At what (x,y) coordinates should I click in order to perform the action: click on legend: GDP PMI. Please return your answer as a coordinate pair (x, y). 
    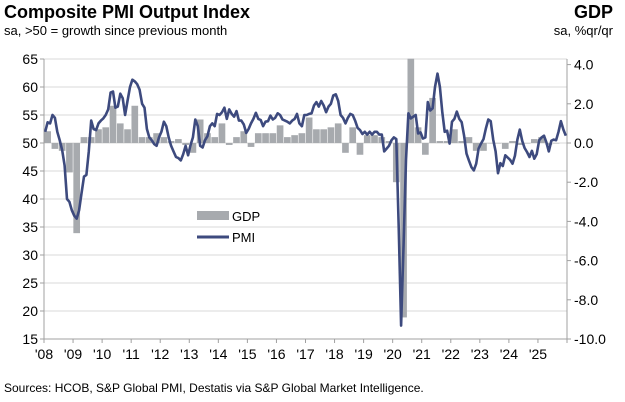
    Looking at the image, I should click on (228, 227).